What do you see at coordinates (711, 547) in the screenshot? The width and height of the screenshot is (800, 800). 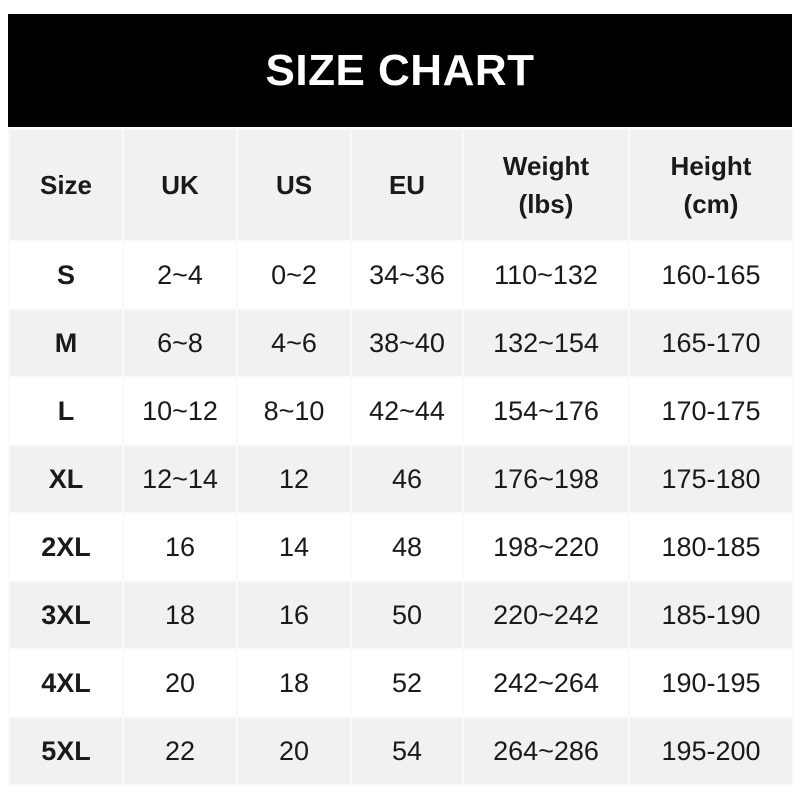 I see `table-cell: 180-185` at bounding box center [711, 547].